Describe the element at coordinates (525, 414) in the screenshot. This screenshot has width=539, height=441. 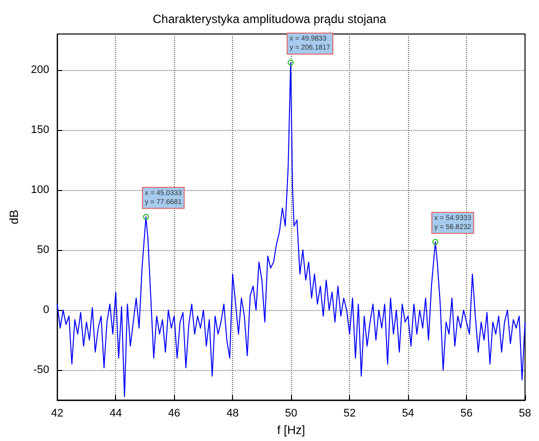
I see `x-tick-label: 58` at that location.